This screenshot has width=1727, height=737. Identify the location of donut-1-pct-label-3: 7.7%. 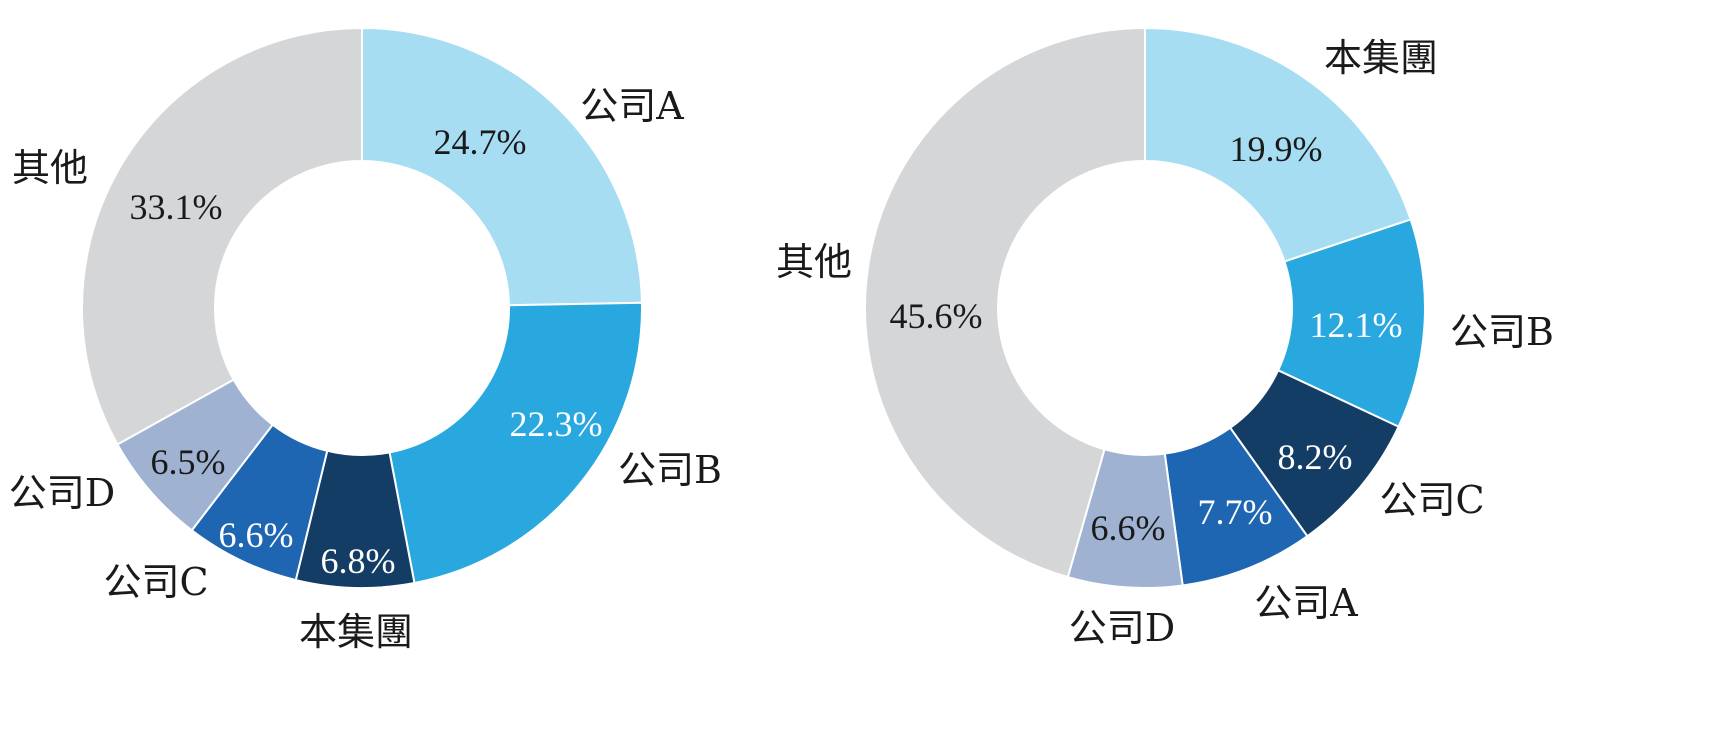
(1235, 512).